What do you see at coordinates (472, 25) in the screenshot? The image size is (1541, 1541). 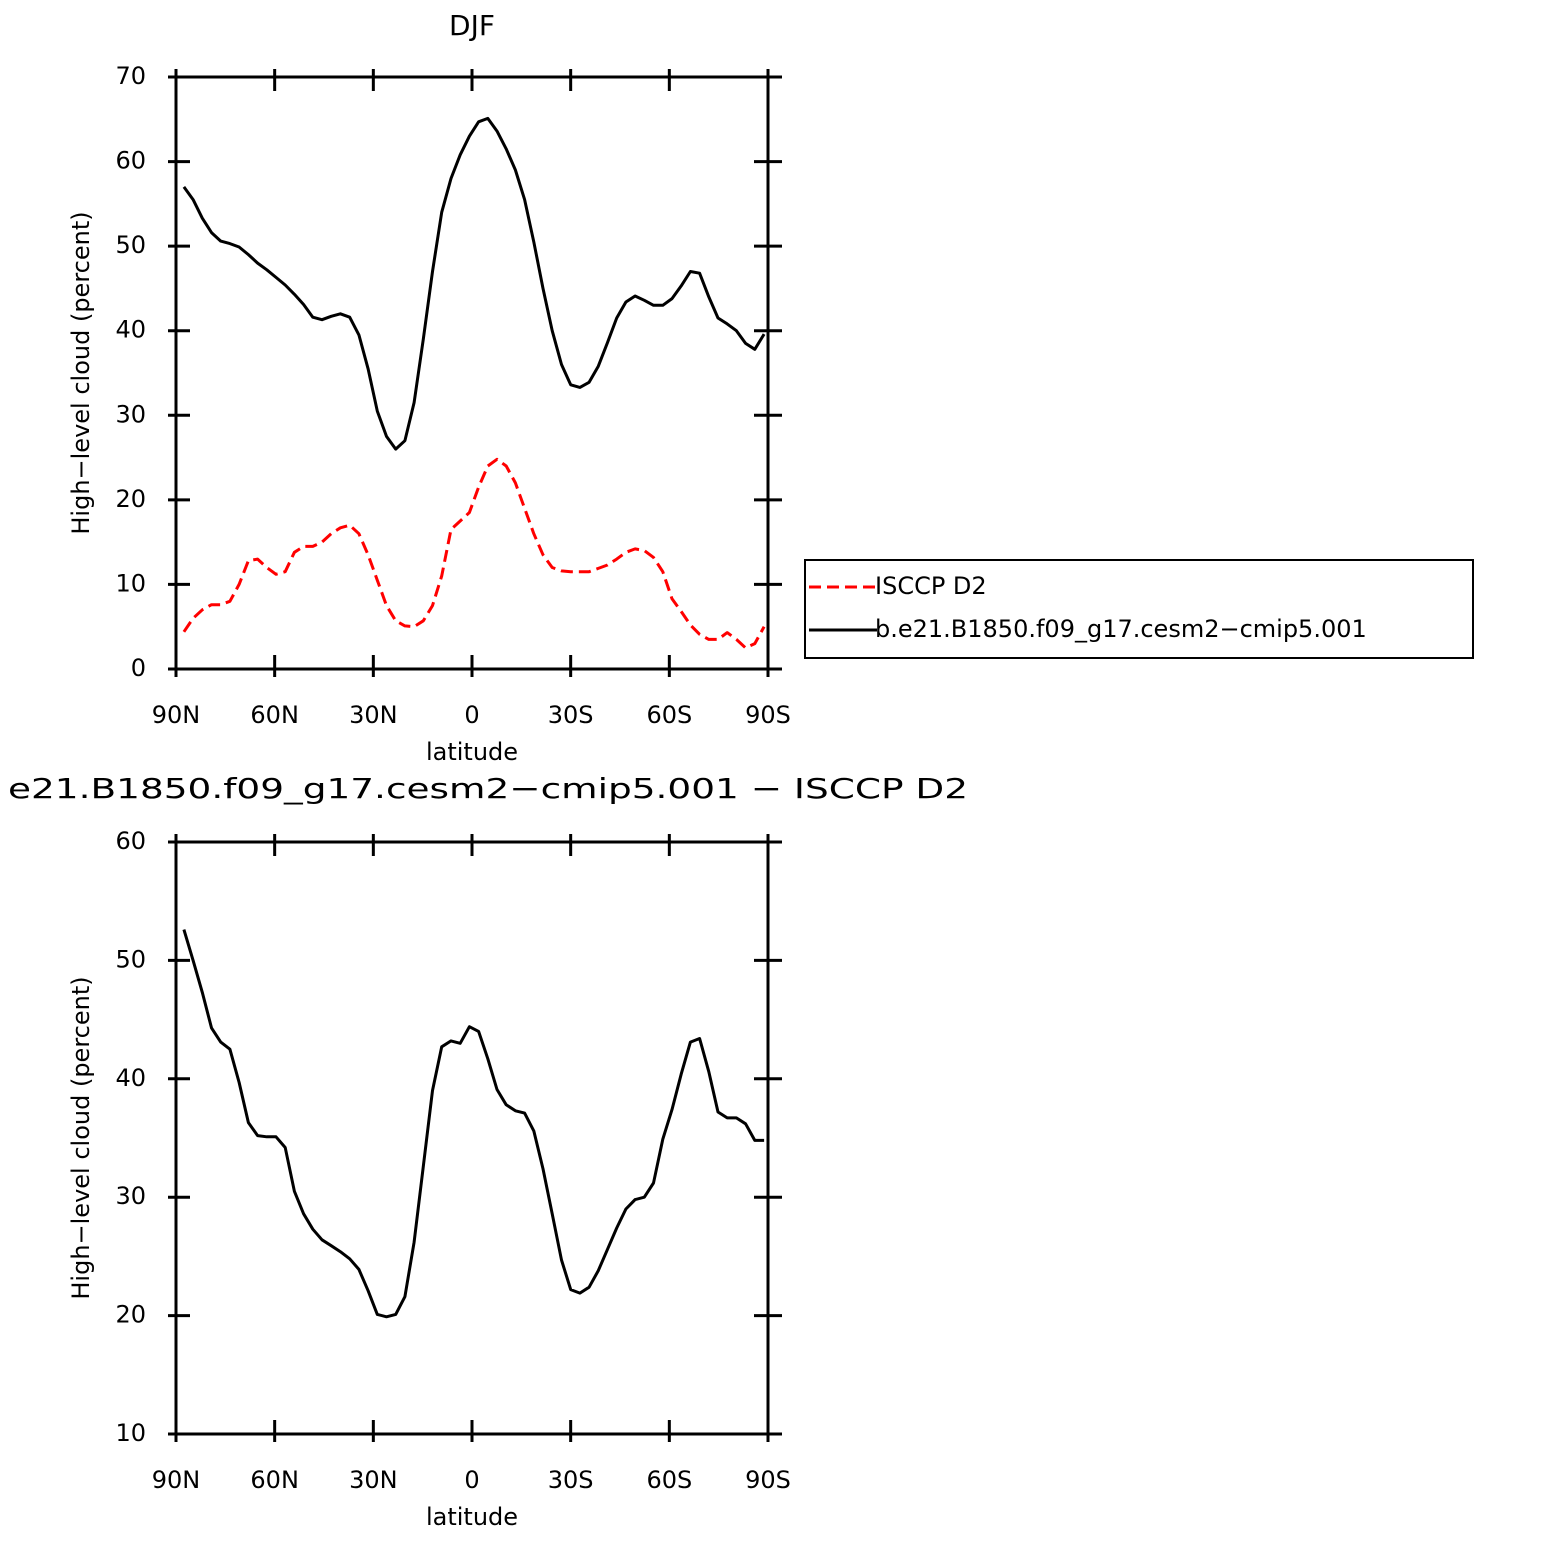 I see `chart-title: DJF` at bounding box center [472, 25].